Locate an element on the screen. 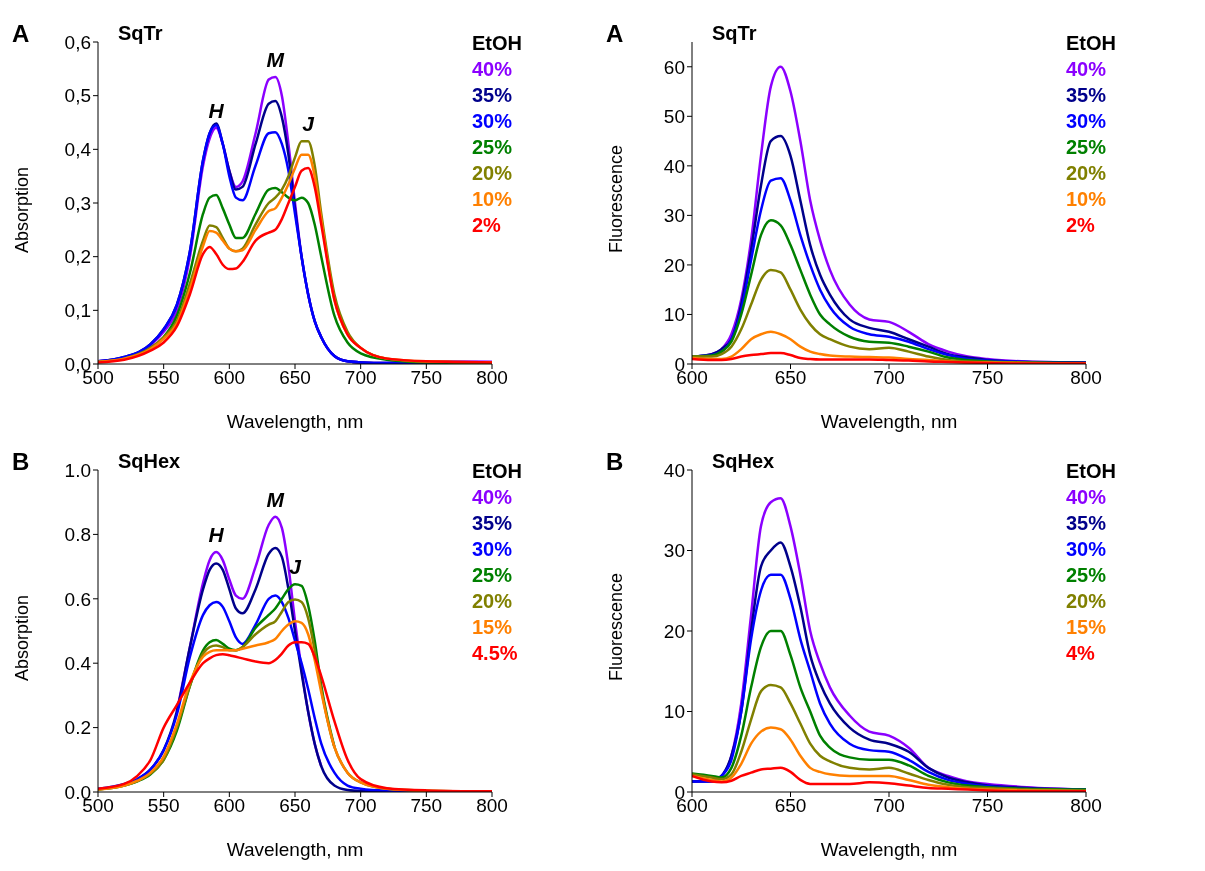 The image size is (1205, 871). y-tick-label: 0,4 is located at coordinates (78, 150).